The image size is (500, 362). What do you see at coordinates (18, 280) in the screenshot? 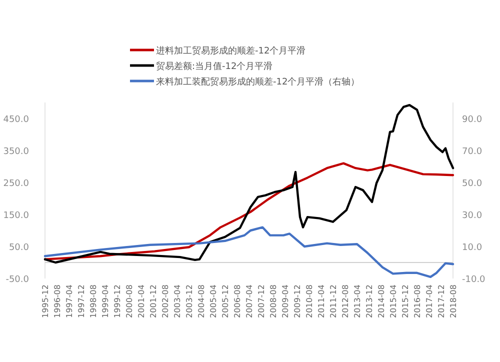
I see `y-tick-label: -50.0` at bounding box center [18, 280].